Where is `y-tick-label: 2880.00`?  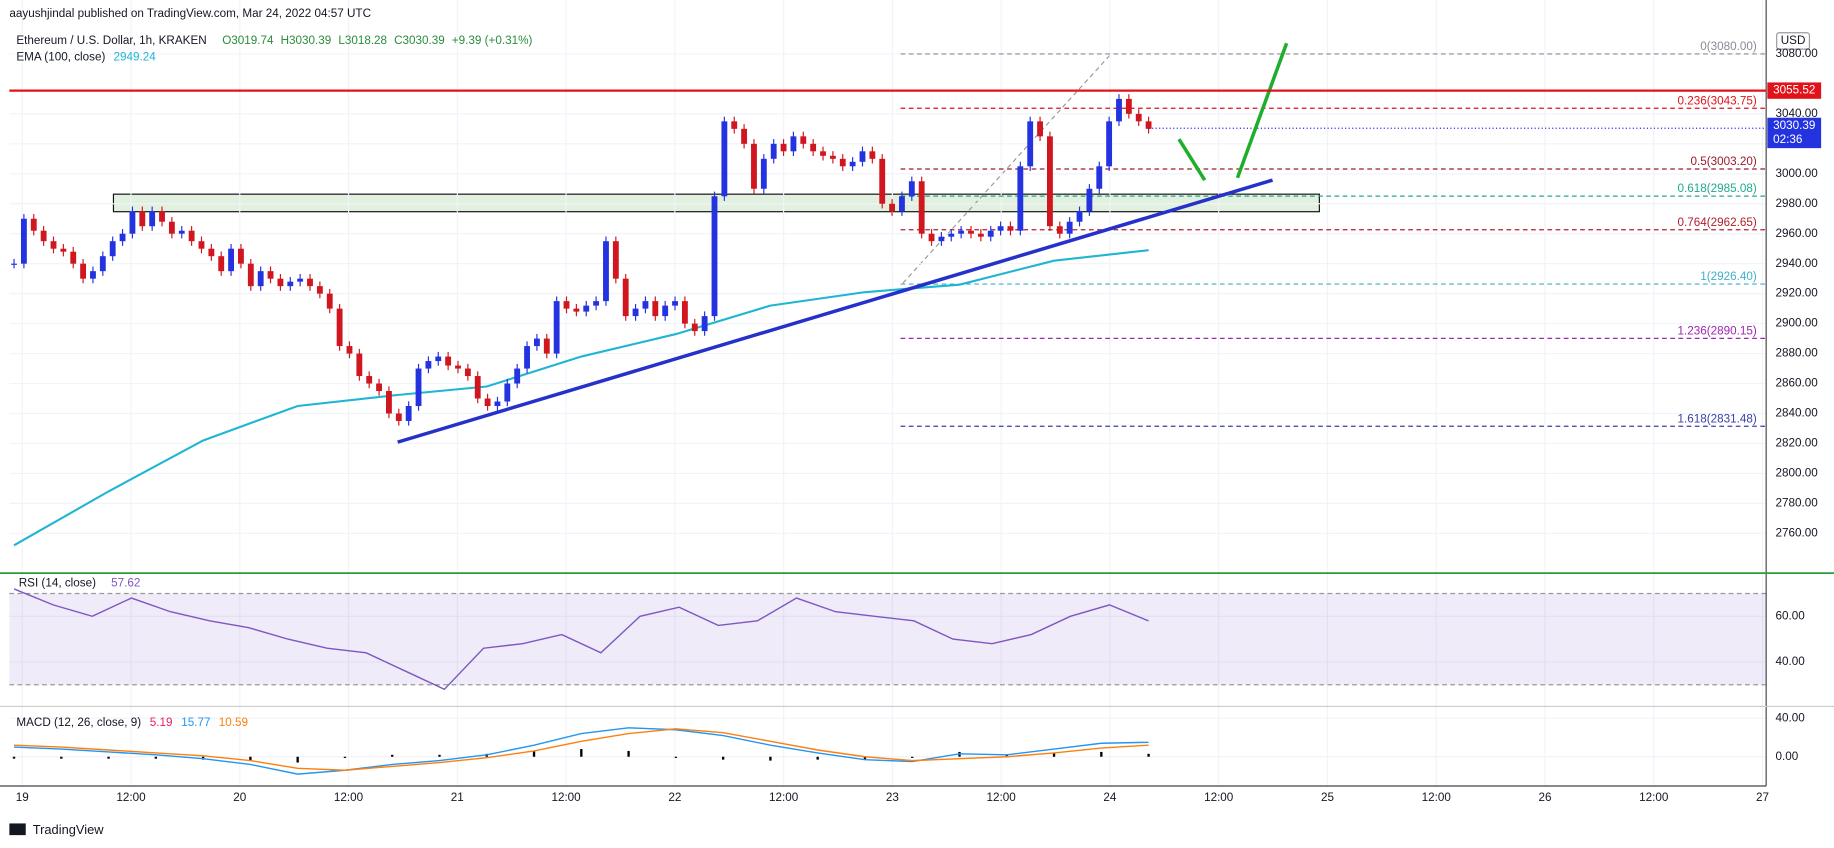 y-tick-label: 2880.00 is located at coordinates (1797, 353).